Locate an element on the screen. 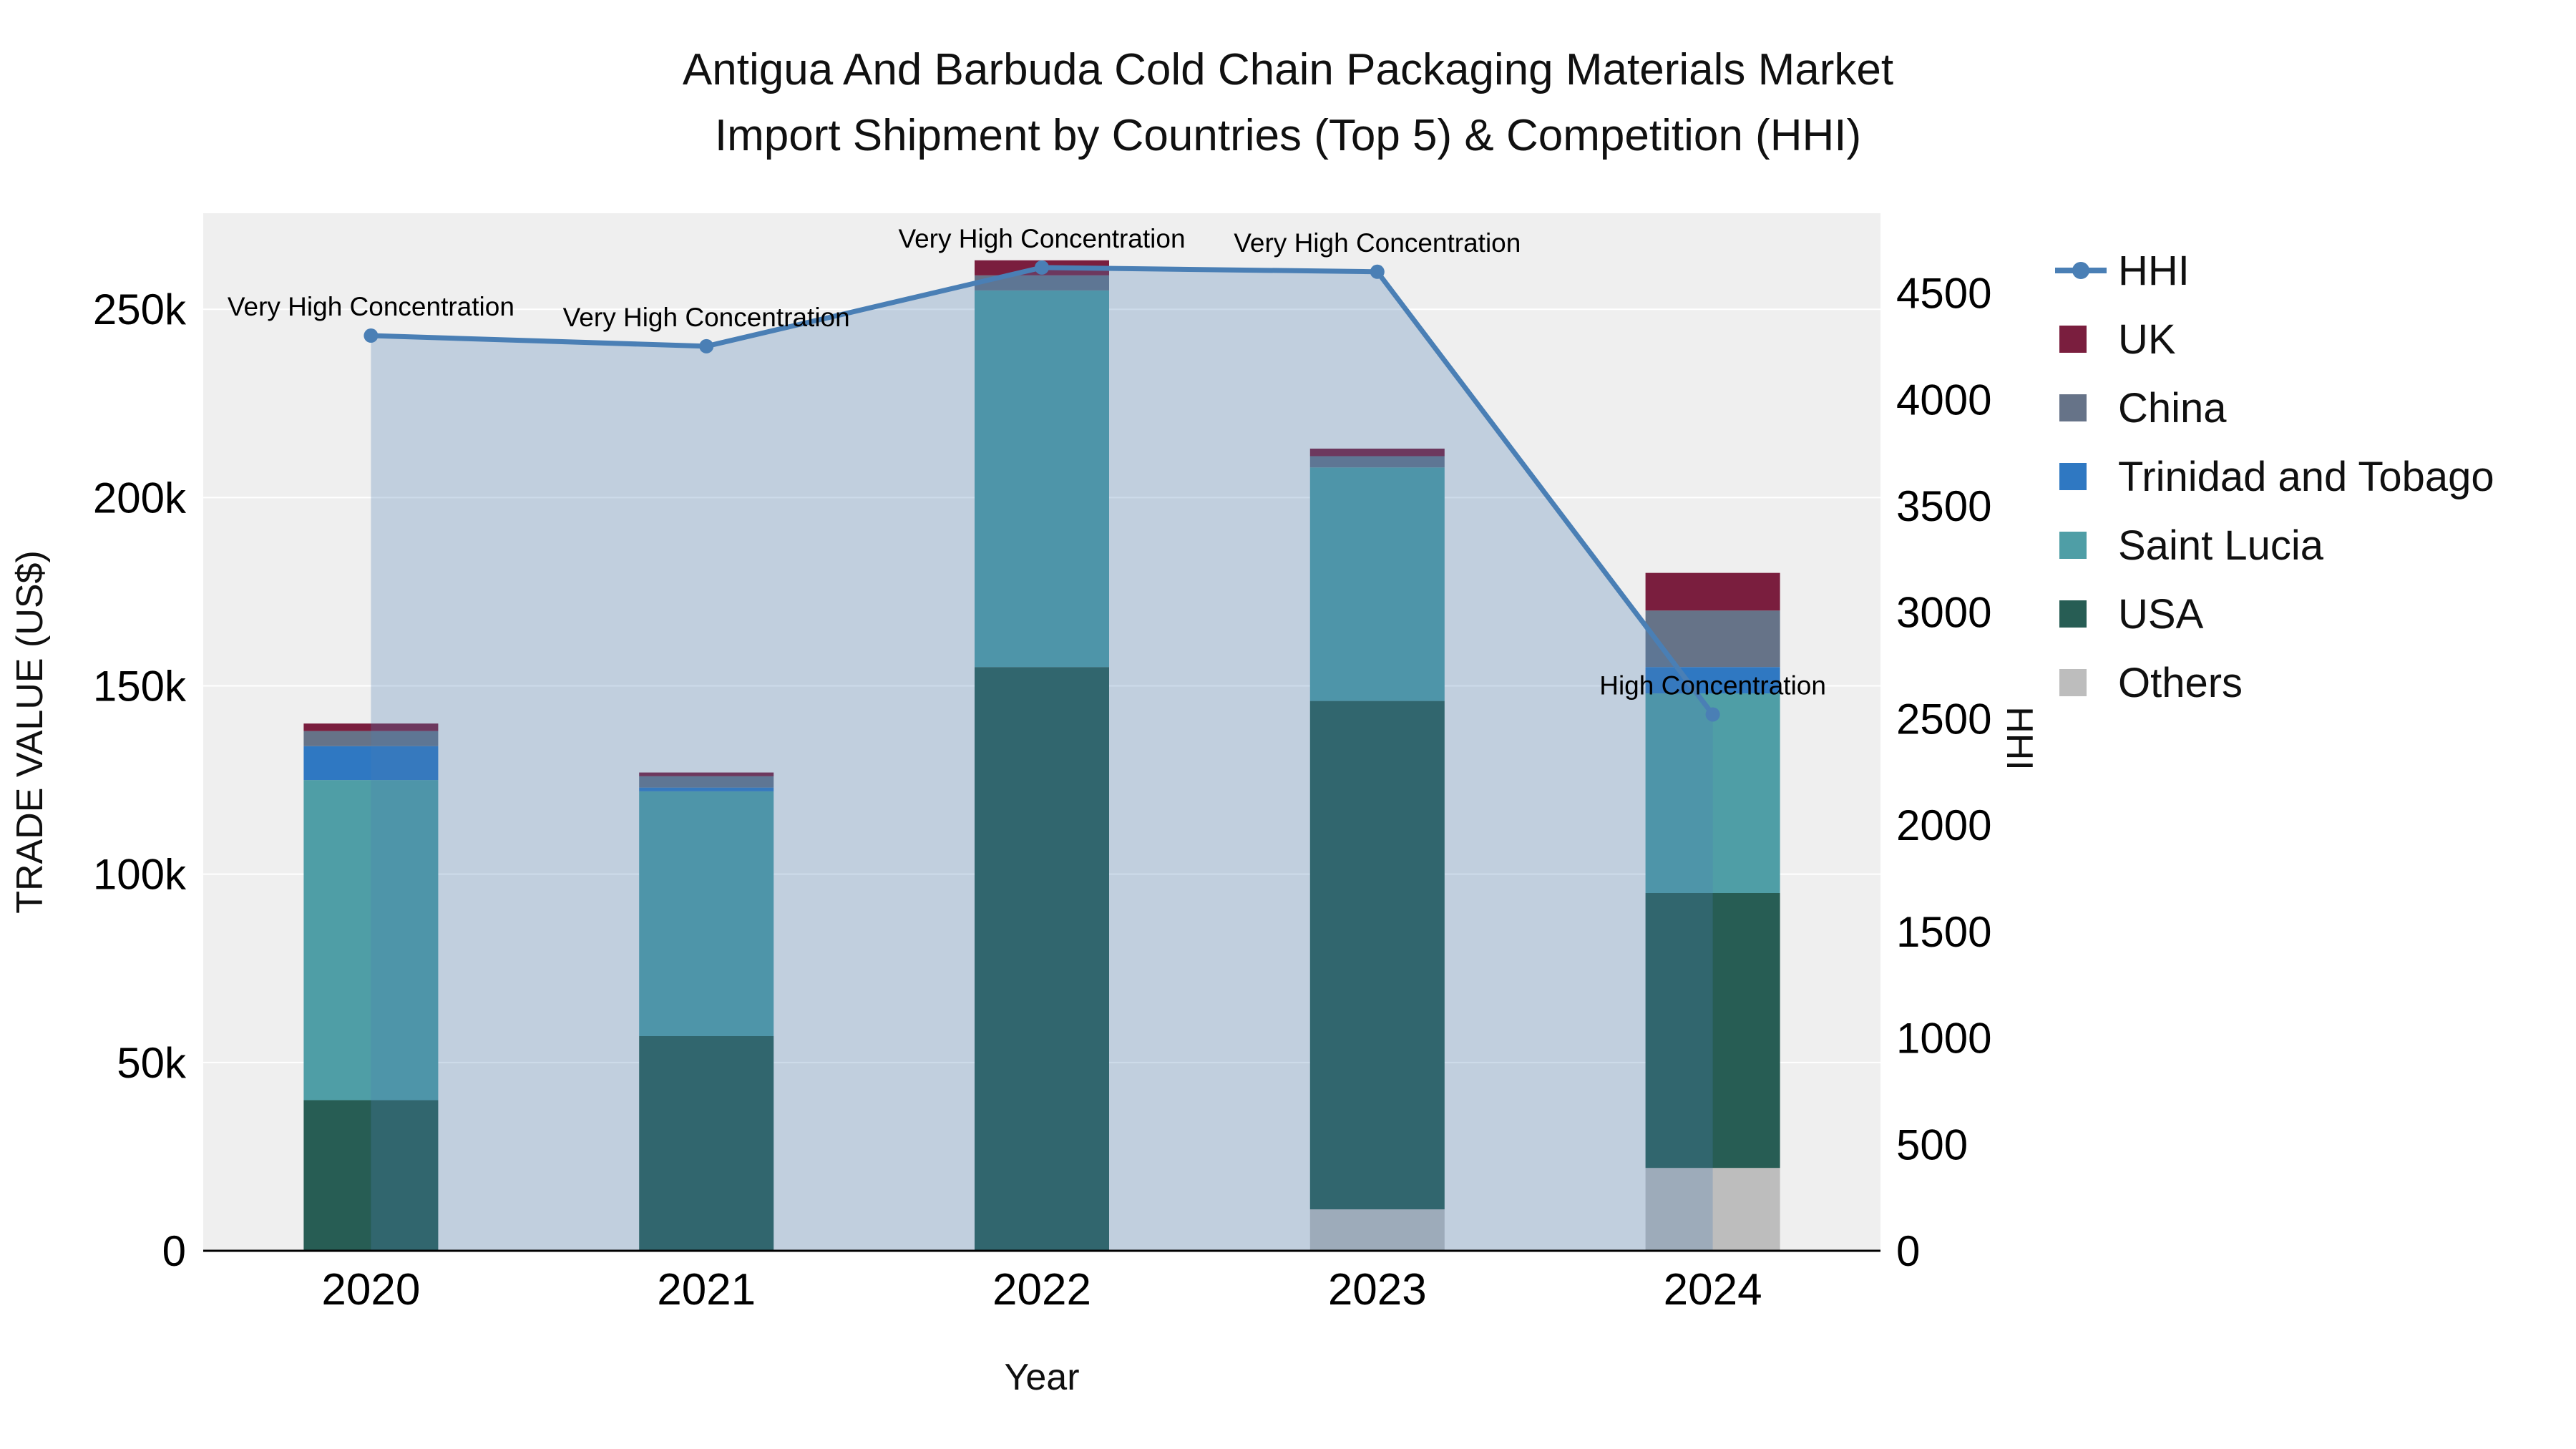  right-axis-tick-label: 3000 is located at coordinates (1943, 613).